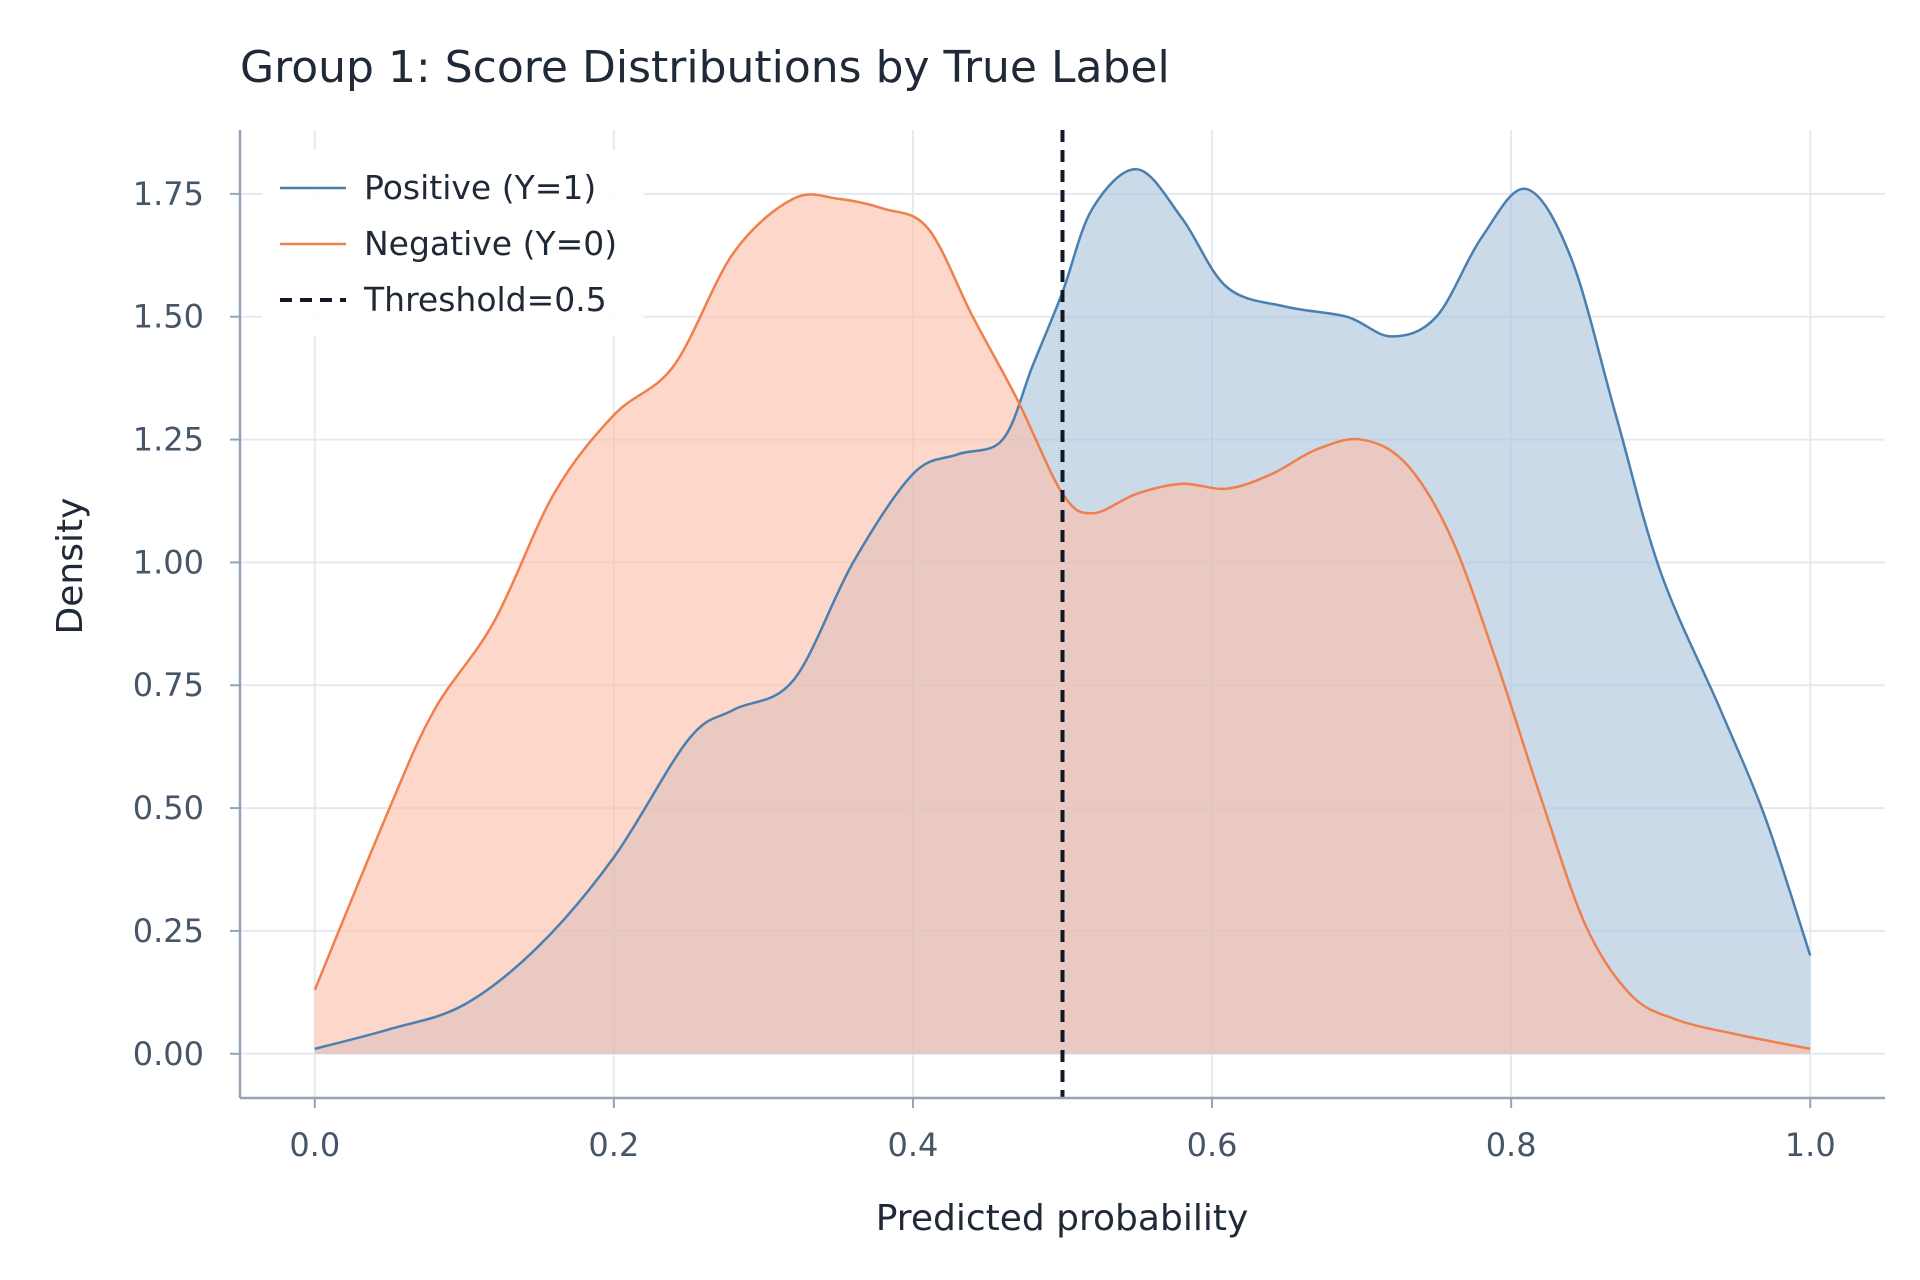 This screenshot has width=1920, height=1280. What do you see at coordinates (168, 808) in the screenshot?
I see `y-tick-label: 0.50` at bounding box center [168, 808].